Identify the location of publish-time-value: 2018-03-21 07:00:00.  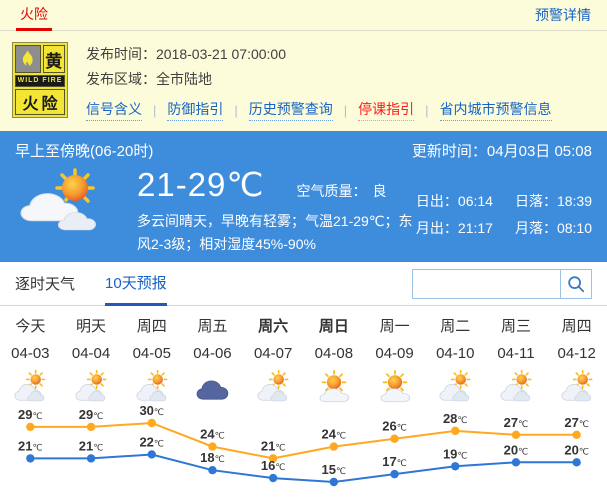
(221, 54).